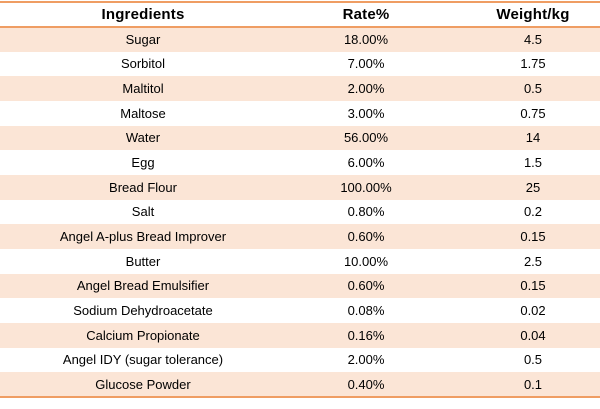 This screenshot has height=409, width=600. I want to click on header-row: Ingredients Rate% Weight/kg, so click(300, 15).